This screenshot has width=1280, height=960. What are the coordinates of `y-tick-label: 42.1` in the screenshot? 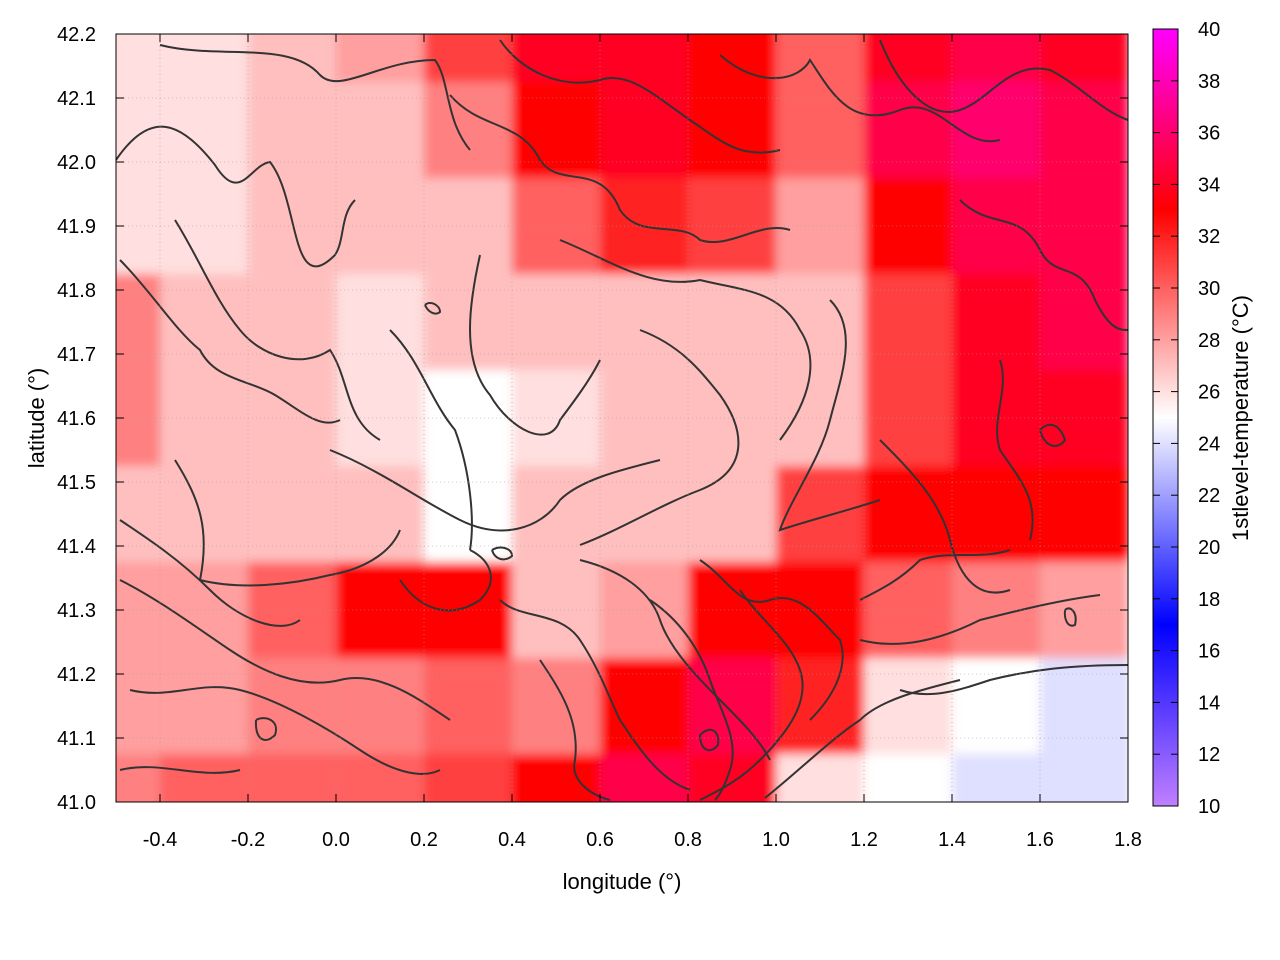 It's located at (76, 99).